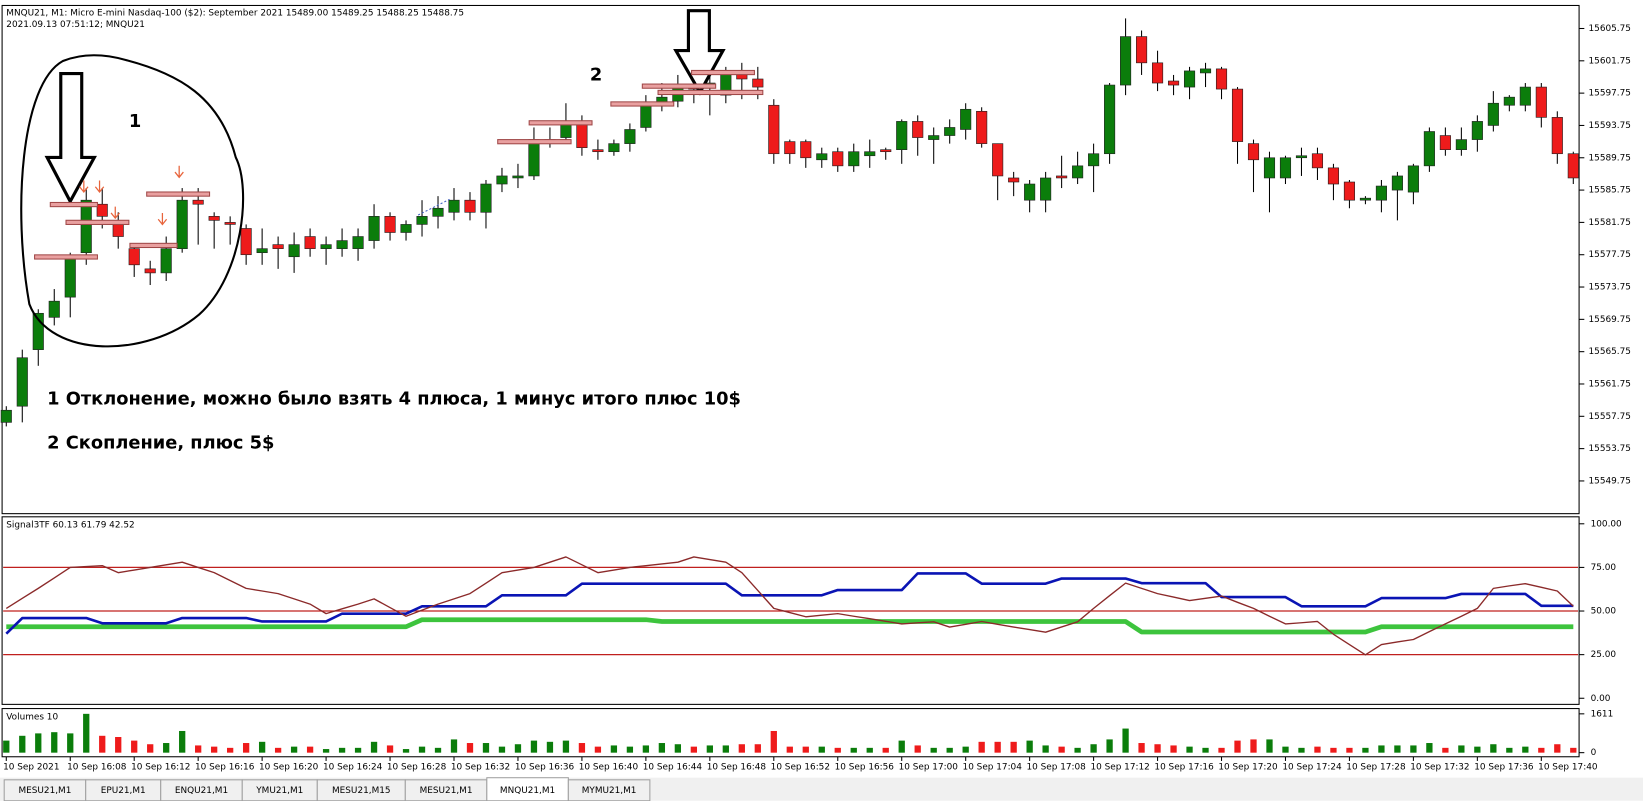 This screenshot has height=805, width=1643. What do you see at coordinates (1504, 768) in the screenshot?
I see `time-label: 10 Sep 17:36` at bounding box center [1504, 768].